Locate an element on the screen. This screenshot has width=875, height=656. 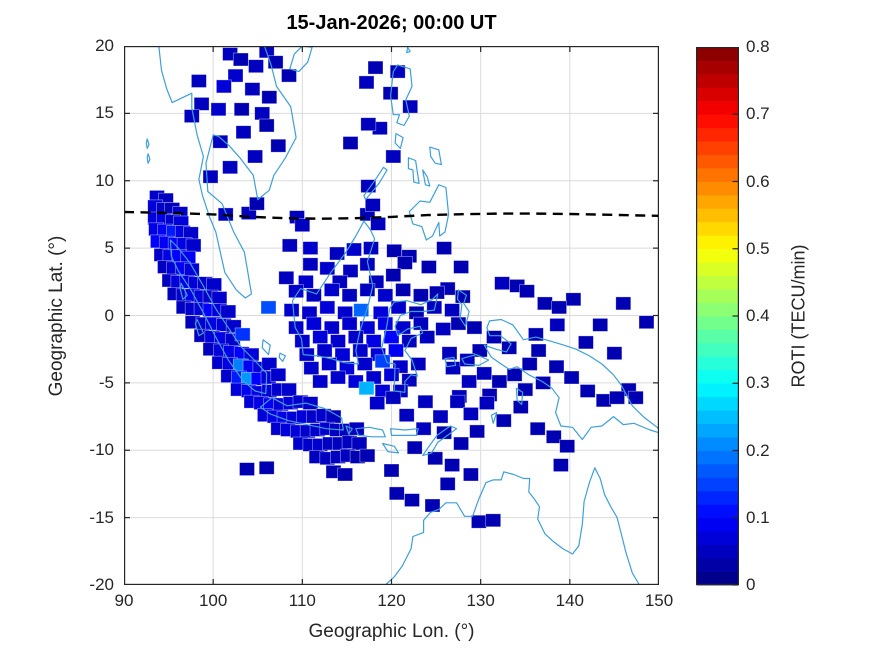
coastline-mindoro is located at coordinates (399, 141).